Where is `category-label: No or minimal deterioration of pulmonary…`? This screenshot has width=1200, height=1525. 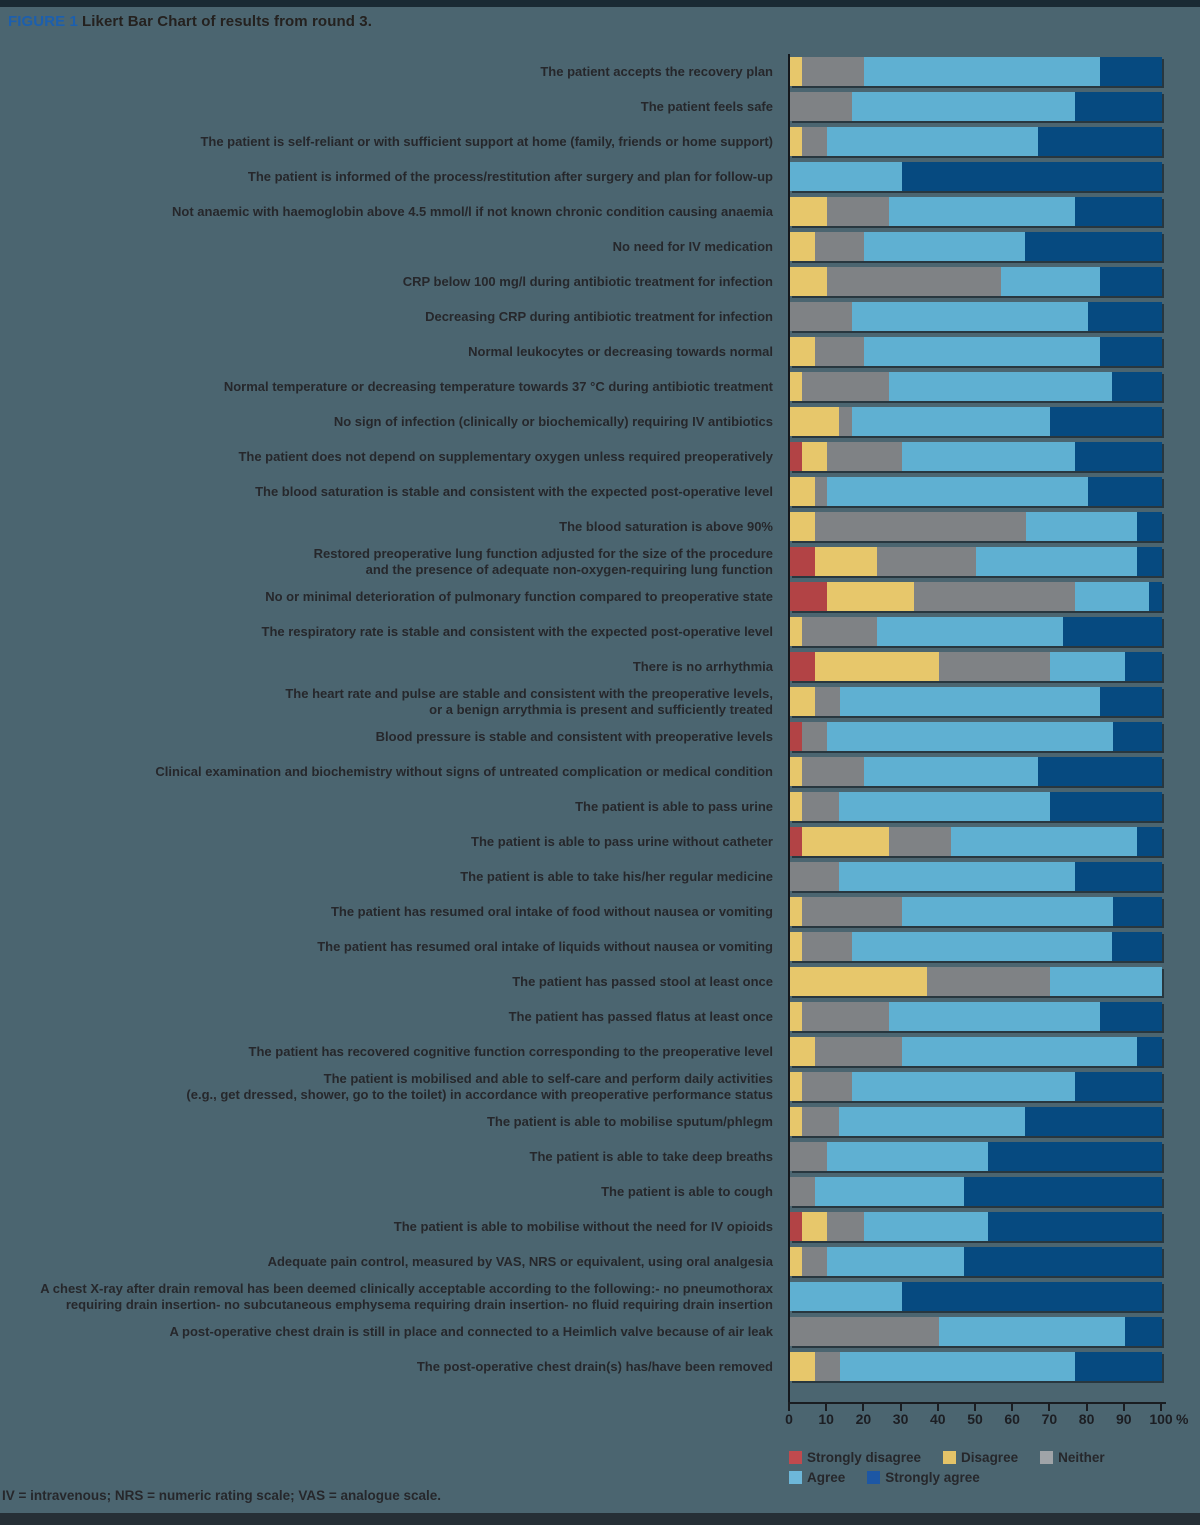
category-label: No or minimal deterioration of pulmonary… is located at coordinates (519, 596).